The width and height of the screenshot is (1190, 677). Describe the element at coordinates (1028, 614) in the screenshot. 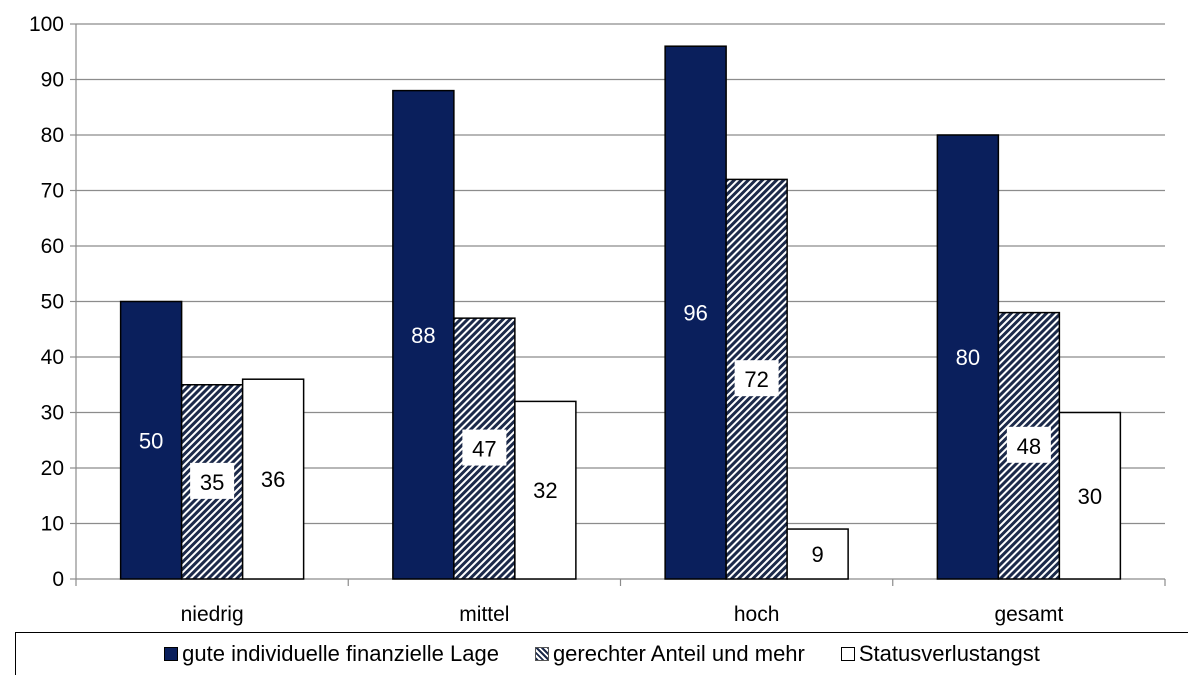

I see `x-category-label: gesamt` at that location.